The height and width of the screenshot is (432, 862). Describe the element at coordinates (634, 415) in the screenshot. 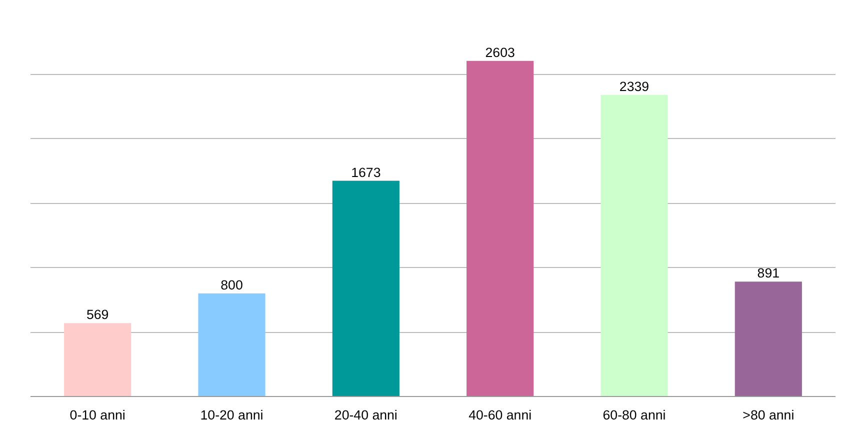

I see `x-tick-label: 60-80 anni` at that location.